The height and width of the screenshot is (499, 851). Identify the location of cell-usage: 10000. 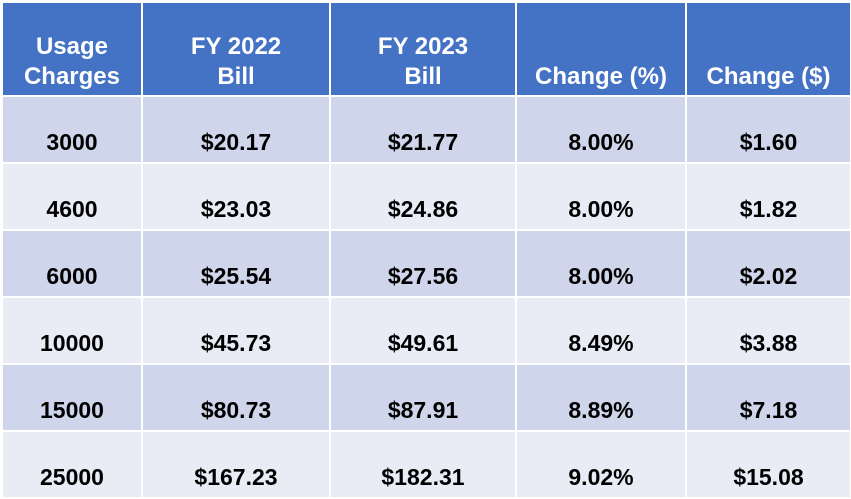
(72, 330).